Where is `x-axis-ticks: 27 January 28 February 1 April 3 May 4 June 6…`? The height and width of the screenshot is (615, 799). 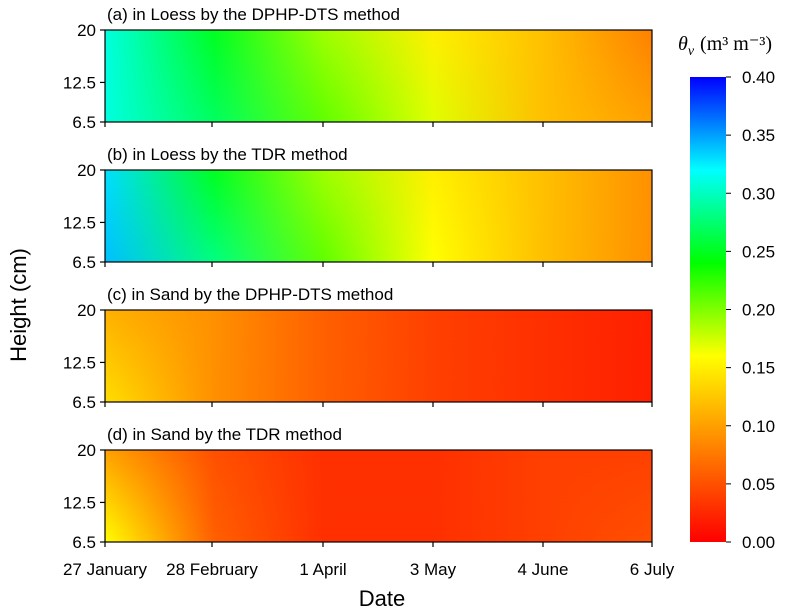
x-axis-ticks: 27 January 28 February 1 April 3 May 4 June 6… is located at coordinates (369, 569).